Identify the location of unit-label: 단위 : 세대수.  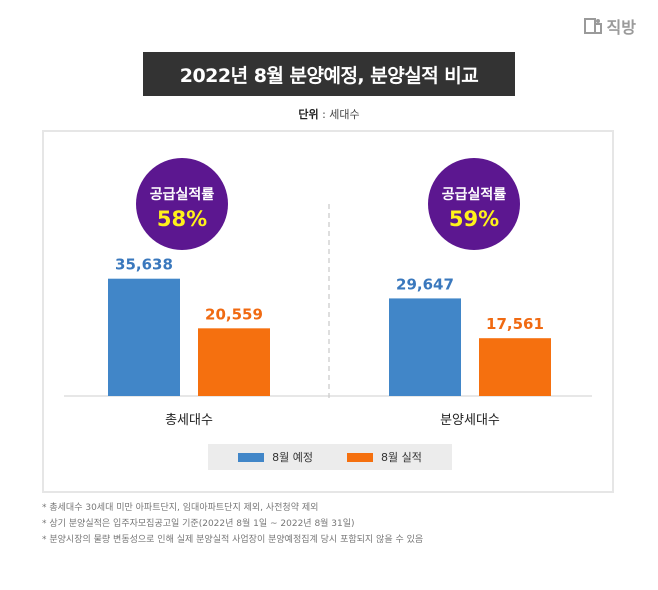
(329, 114).